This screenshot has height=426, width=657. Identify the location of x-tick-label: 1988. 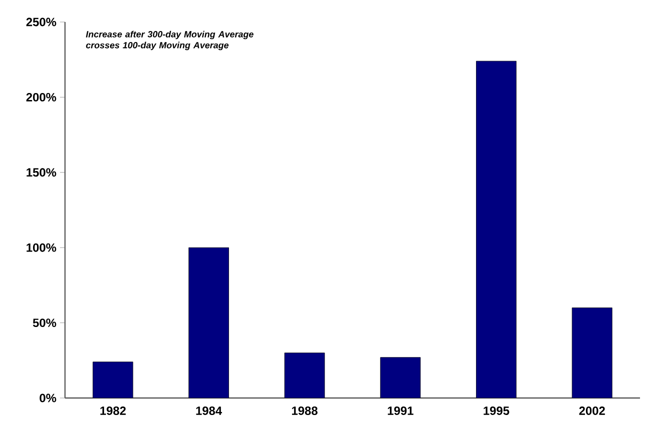
(305, 410).